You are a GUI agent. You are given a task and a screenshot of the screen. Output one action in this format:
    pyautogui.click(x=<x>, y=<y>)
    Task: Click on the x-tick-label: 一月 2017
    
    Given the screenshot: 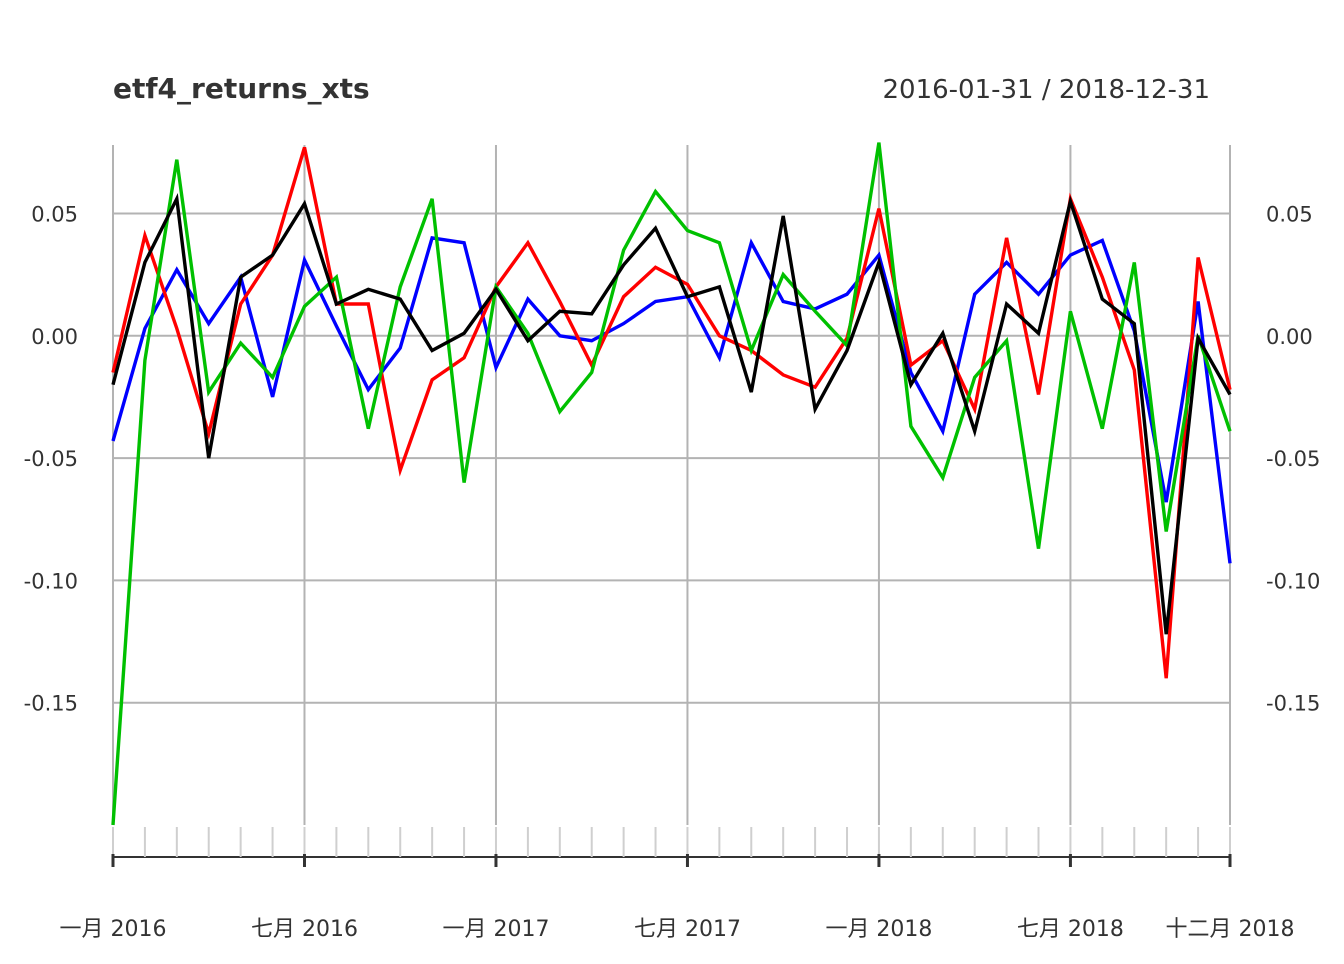 What is the action you would take?
    pyautogui.click(x=495, y=929)
    